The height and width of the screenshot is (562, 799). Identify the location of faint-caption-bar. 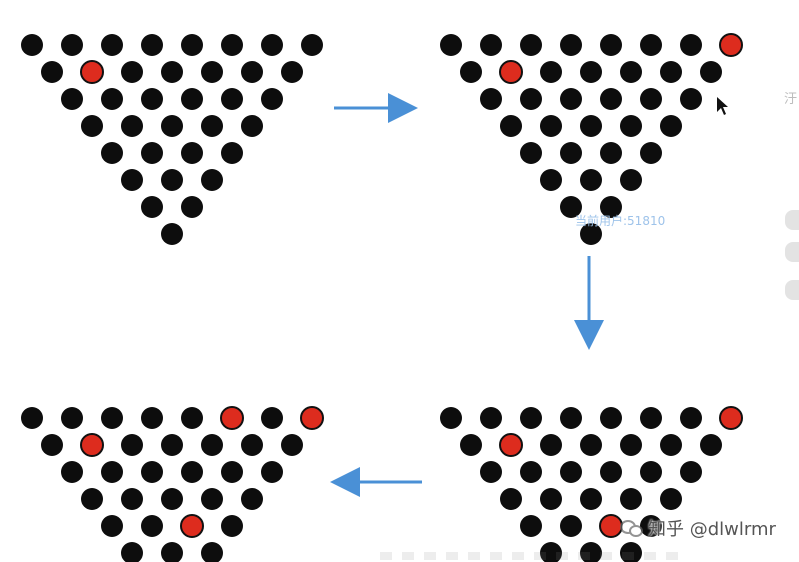
(530, 556).